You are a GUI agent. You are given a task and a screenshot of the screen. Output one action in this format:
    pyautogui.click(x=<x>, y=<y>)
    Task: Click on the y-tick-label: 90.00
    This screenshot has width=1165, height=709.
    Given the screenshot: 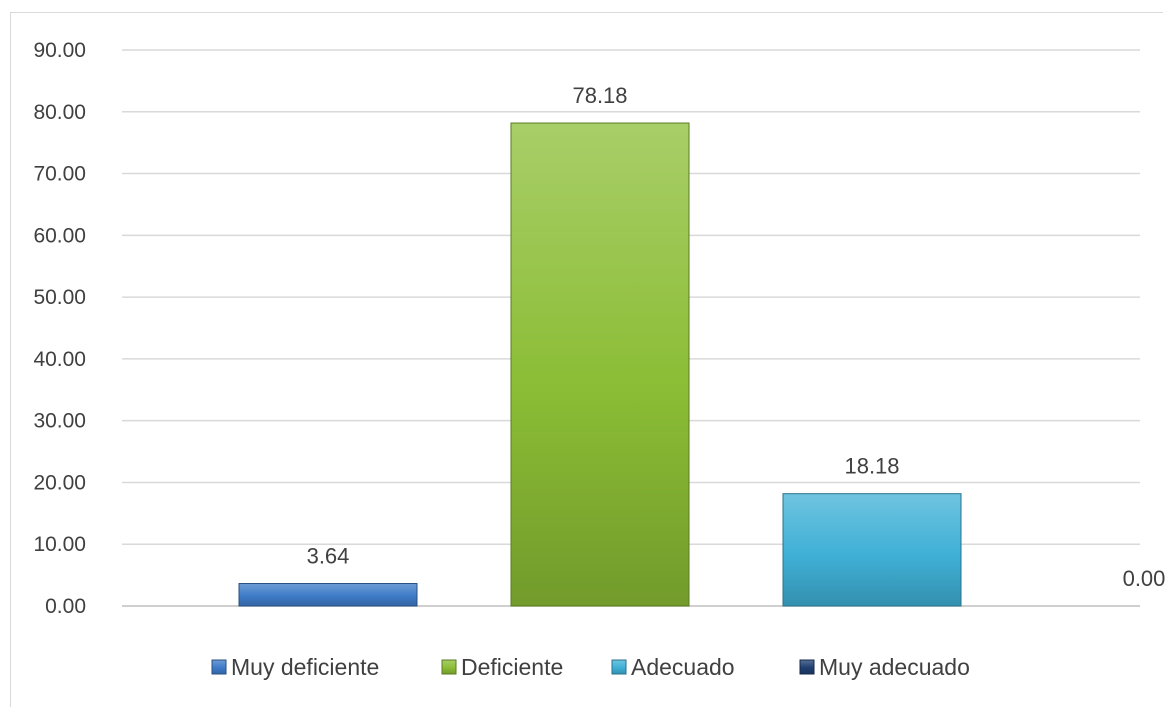 What is the action you would take?
    pyautogui.click(x=59, y=50)
    